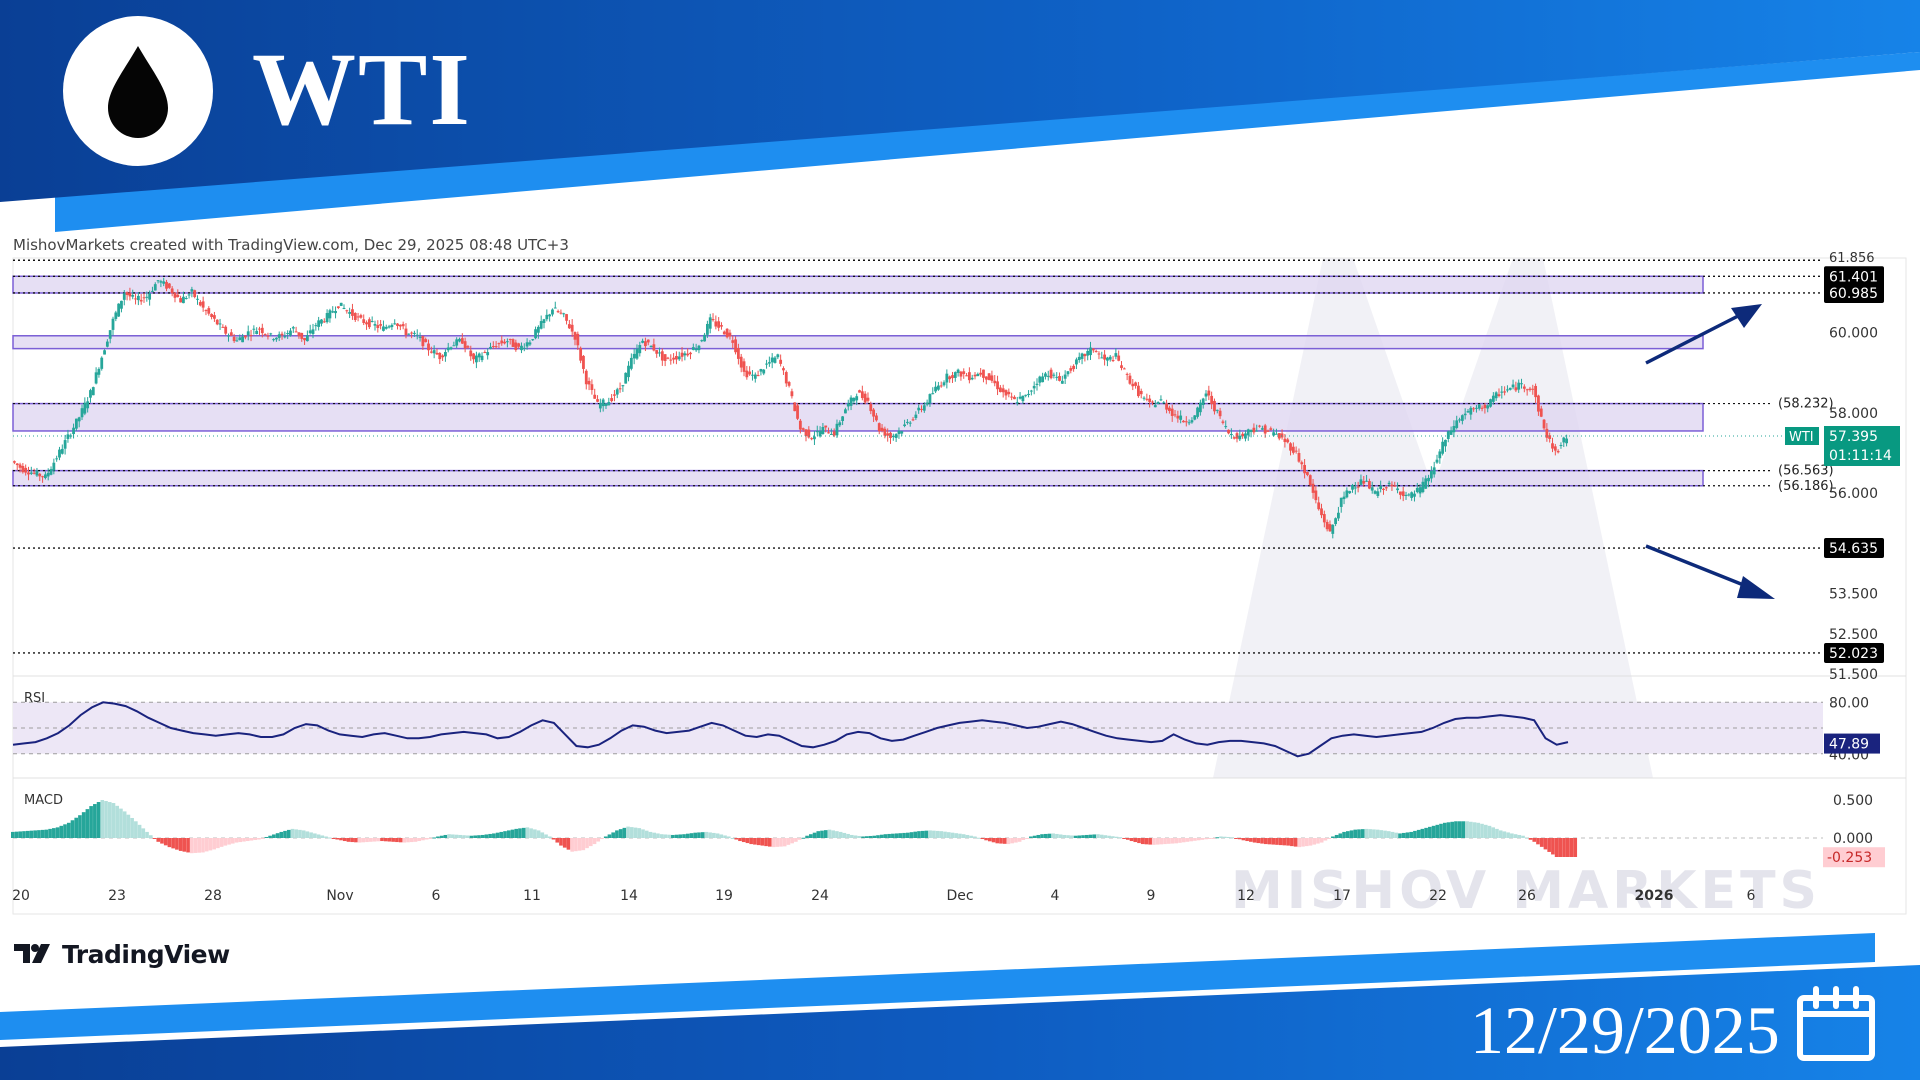 This screenshot has height=1080, width=1920. Describe the element at coordinates (1852, 743) in the screenshot. I see `rsi-value-badge` at that location.